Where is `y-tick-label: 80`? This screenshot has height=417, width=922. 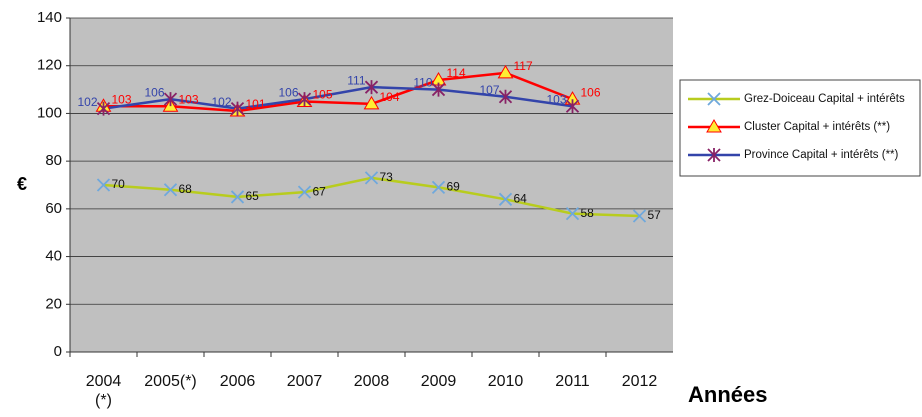 y-tick-label: 80 is located at coordinates (53, 160).